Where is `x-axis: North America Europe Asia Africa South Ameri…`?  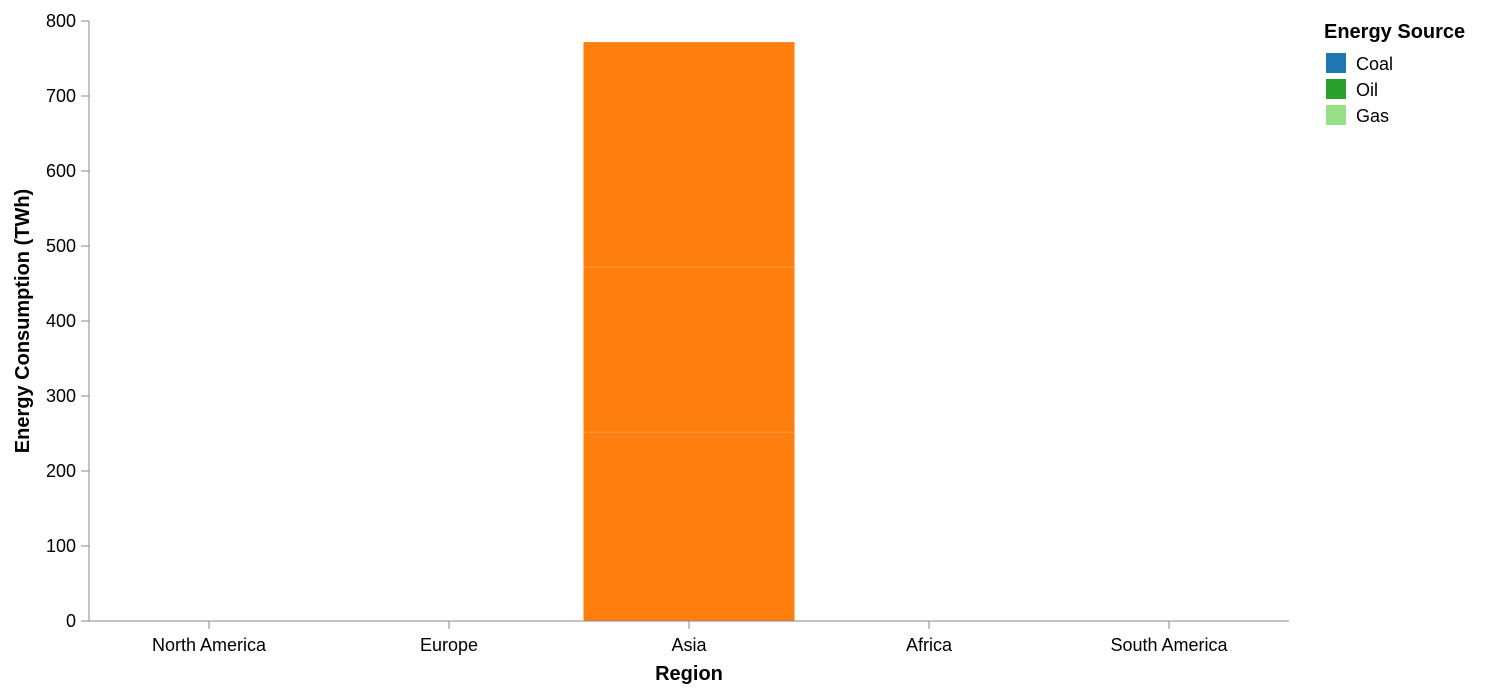
x-axis: North America Europe Asia Africa South Ameri… is located at coordinates (689, 637).